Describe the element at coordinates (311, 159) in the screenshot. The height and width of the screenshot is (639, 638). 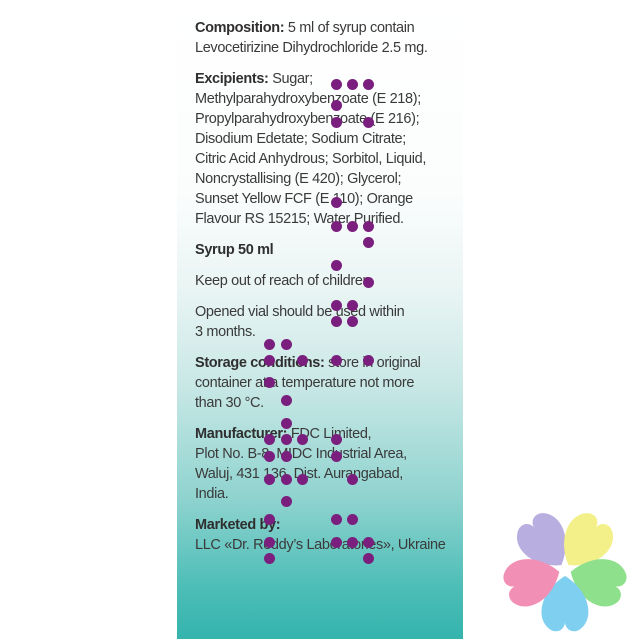
I see `excipients-line: Citric Acid Anhydrous; Sorbitol, Liquid,` at that location.